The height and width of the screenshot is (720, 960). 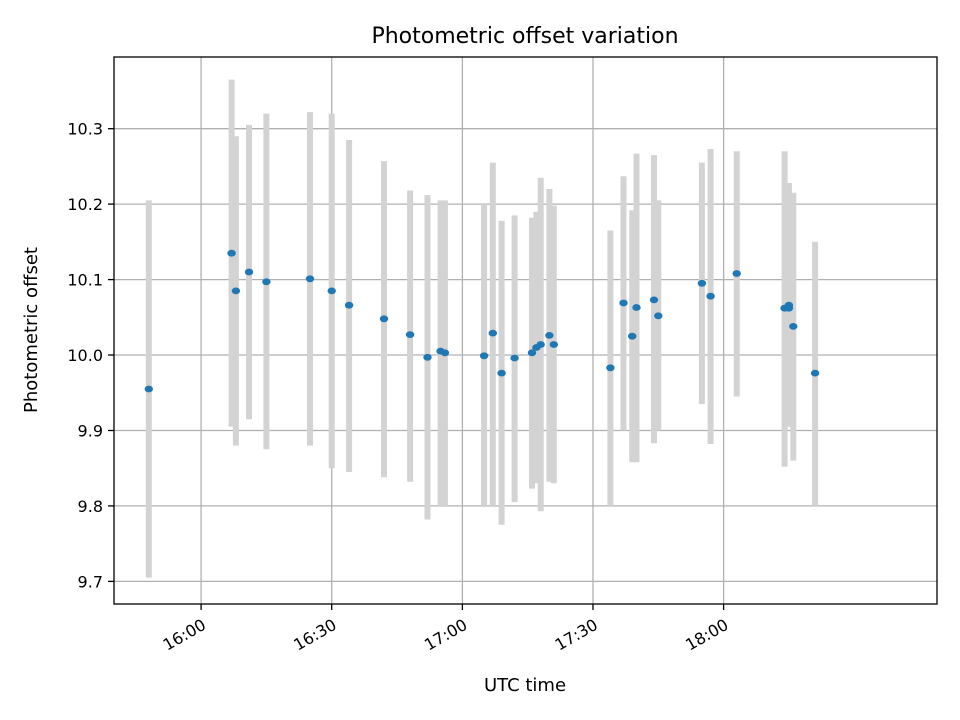 What do you see at coordinates (90, 581) in the screenshot?
I see `y-tick-label: 9.7` at bounding box center [90, 581].